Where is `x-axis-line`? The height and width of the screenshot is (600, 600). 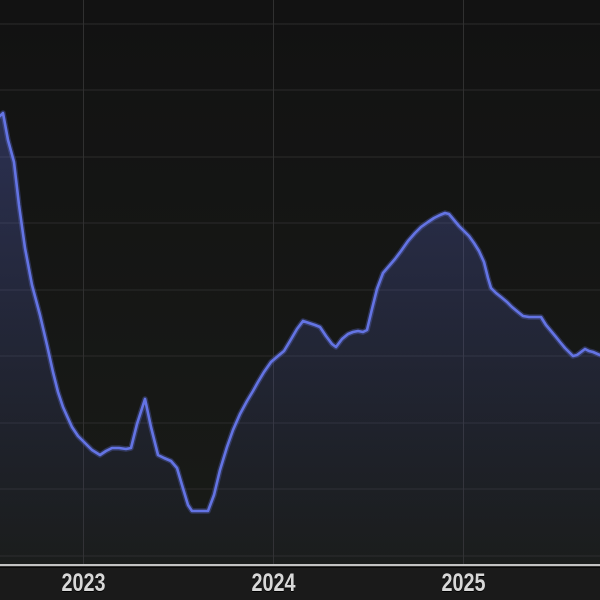 x-axis-line is located at coordinates (300, 565).